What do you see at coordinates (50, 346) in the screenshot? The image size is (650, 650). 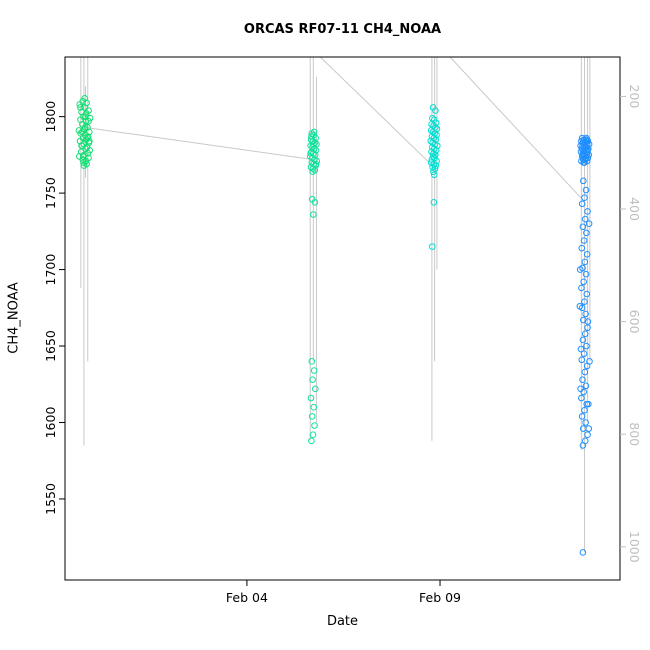 I see `y-tick-label: 1650` at bounding box center [50, 346].